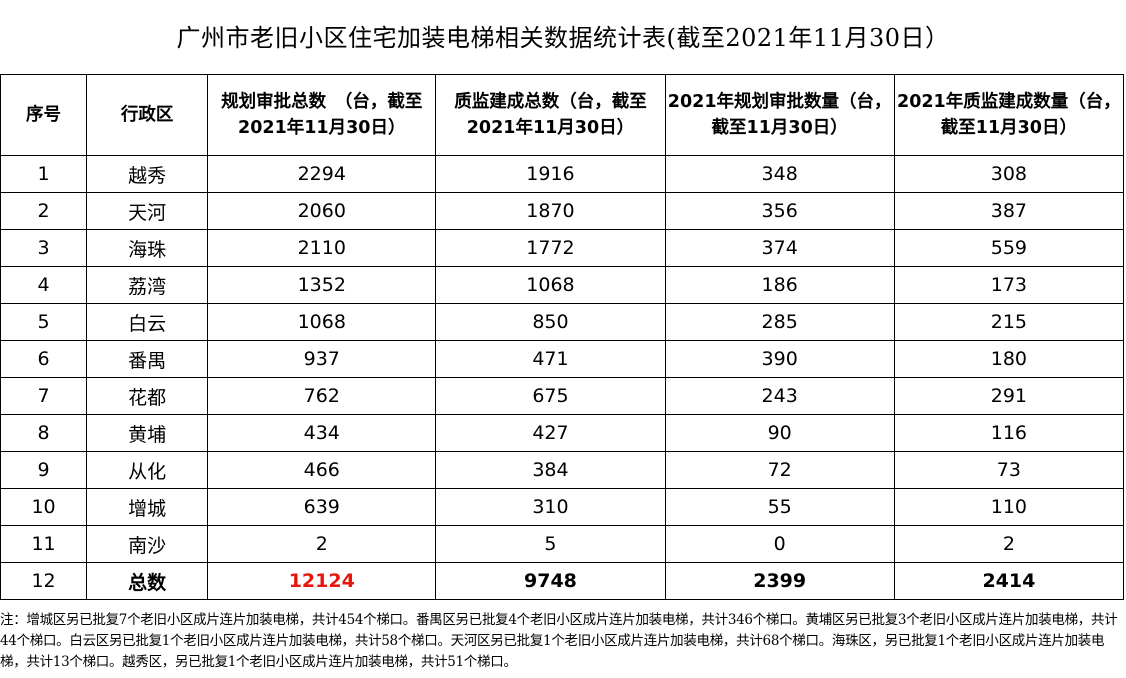 The image size is (1126, 678). What do you see at coordinates (779, 248) in the screenshot?
I see `cell-planned-2021: 374` at bounding box center [779, 248].